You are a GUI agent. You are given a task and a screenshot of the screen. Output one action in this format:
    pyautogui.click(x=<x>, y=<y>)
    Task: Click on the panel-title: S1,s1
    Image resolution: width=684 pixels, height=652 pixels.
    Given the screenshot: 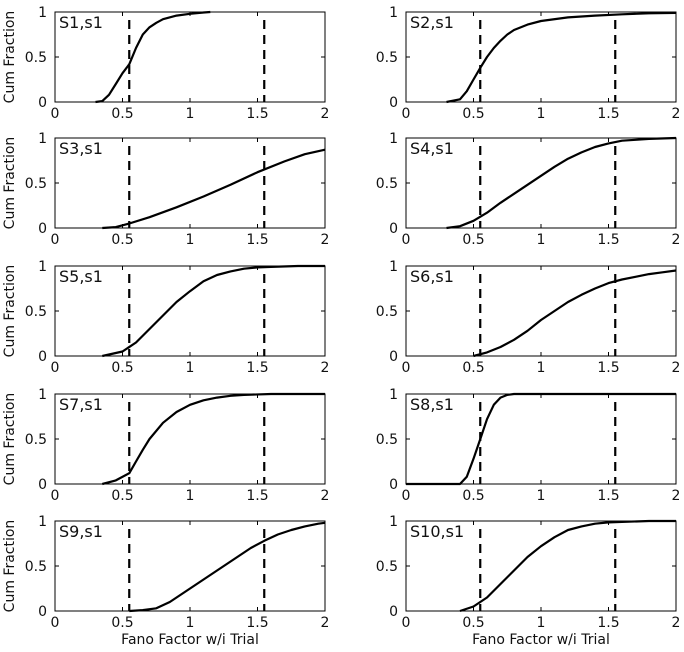 What is the action you would take?
    pyautogui.click(x=81, y=22)
    